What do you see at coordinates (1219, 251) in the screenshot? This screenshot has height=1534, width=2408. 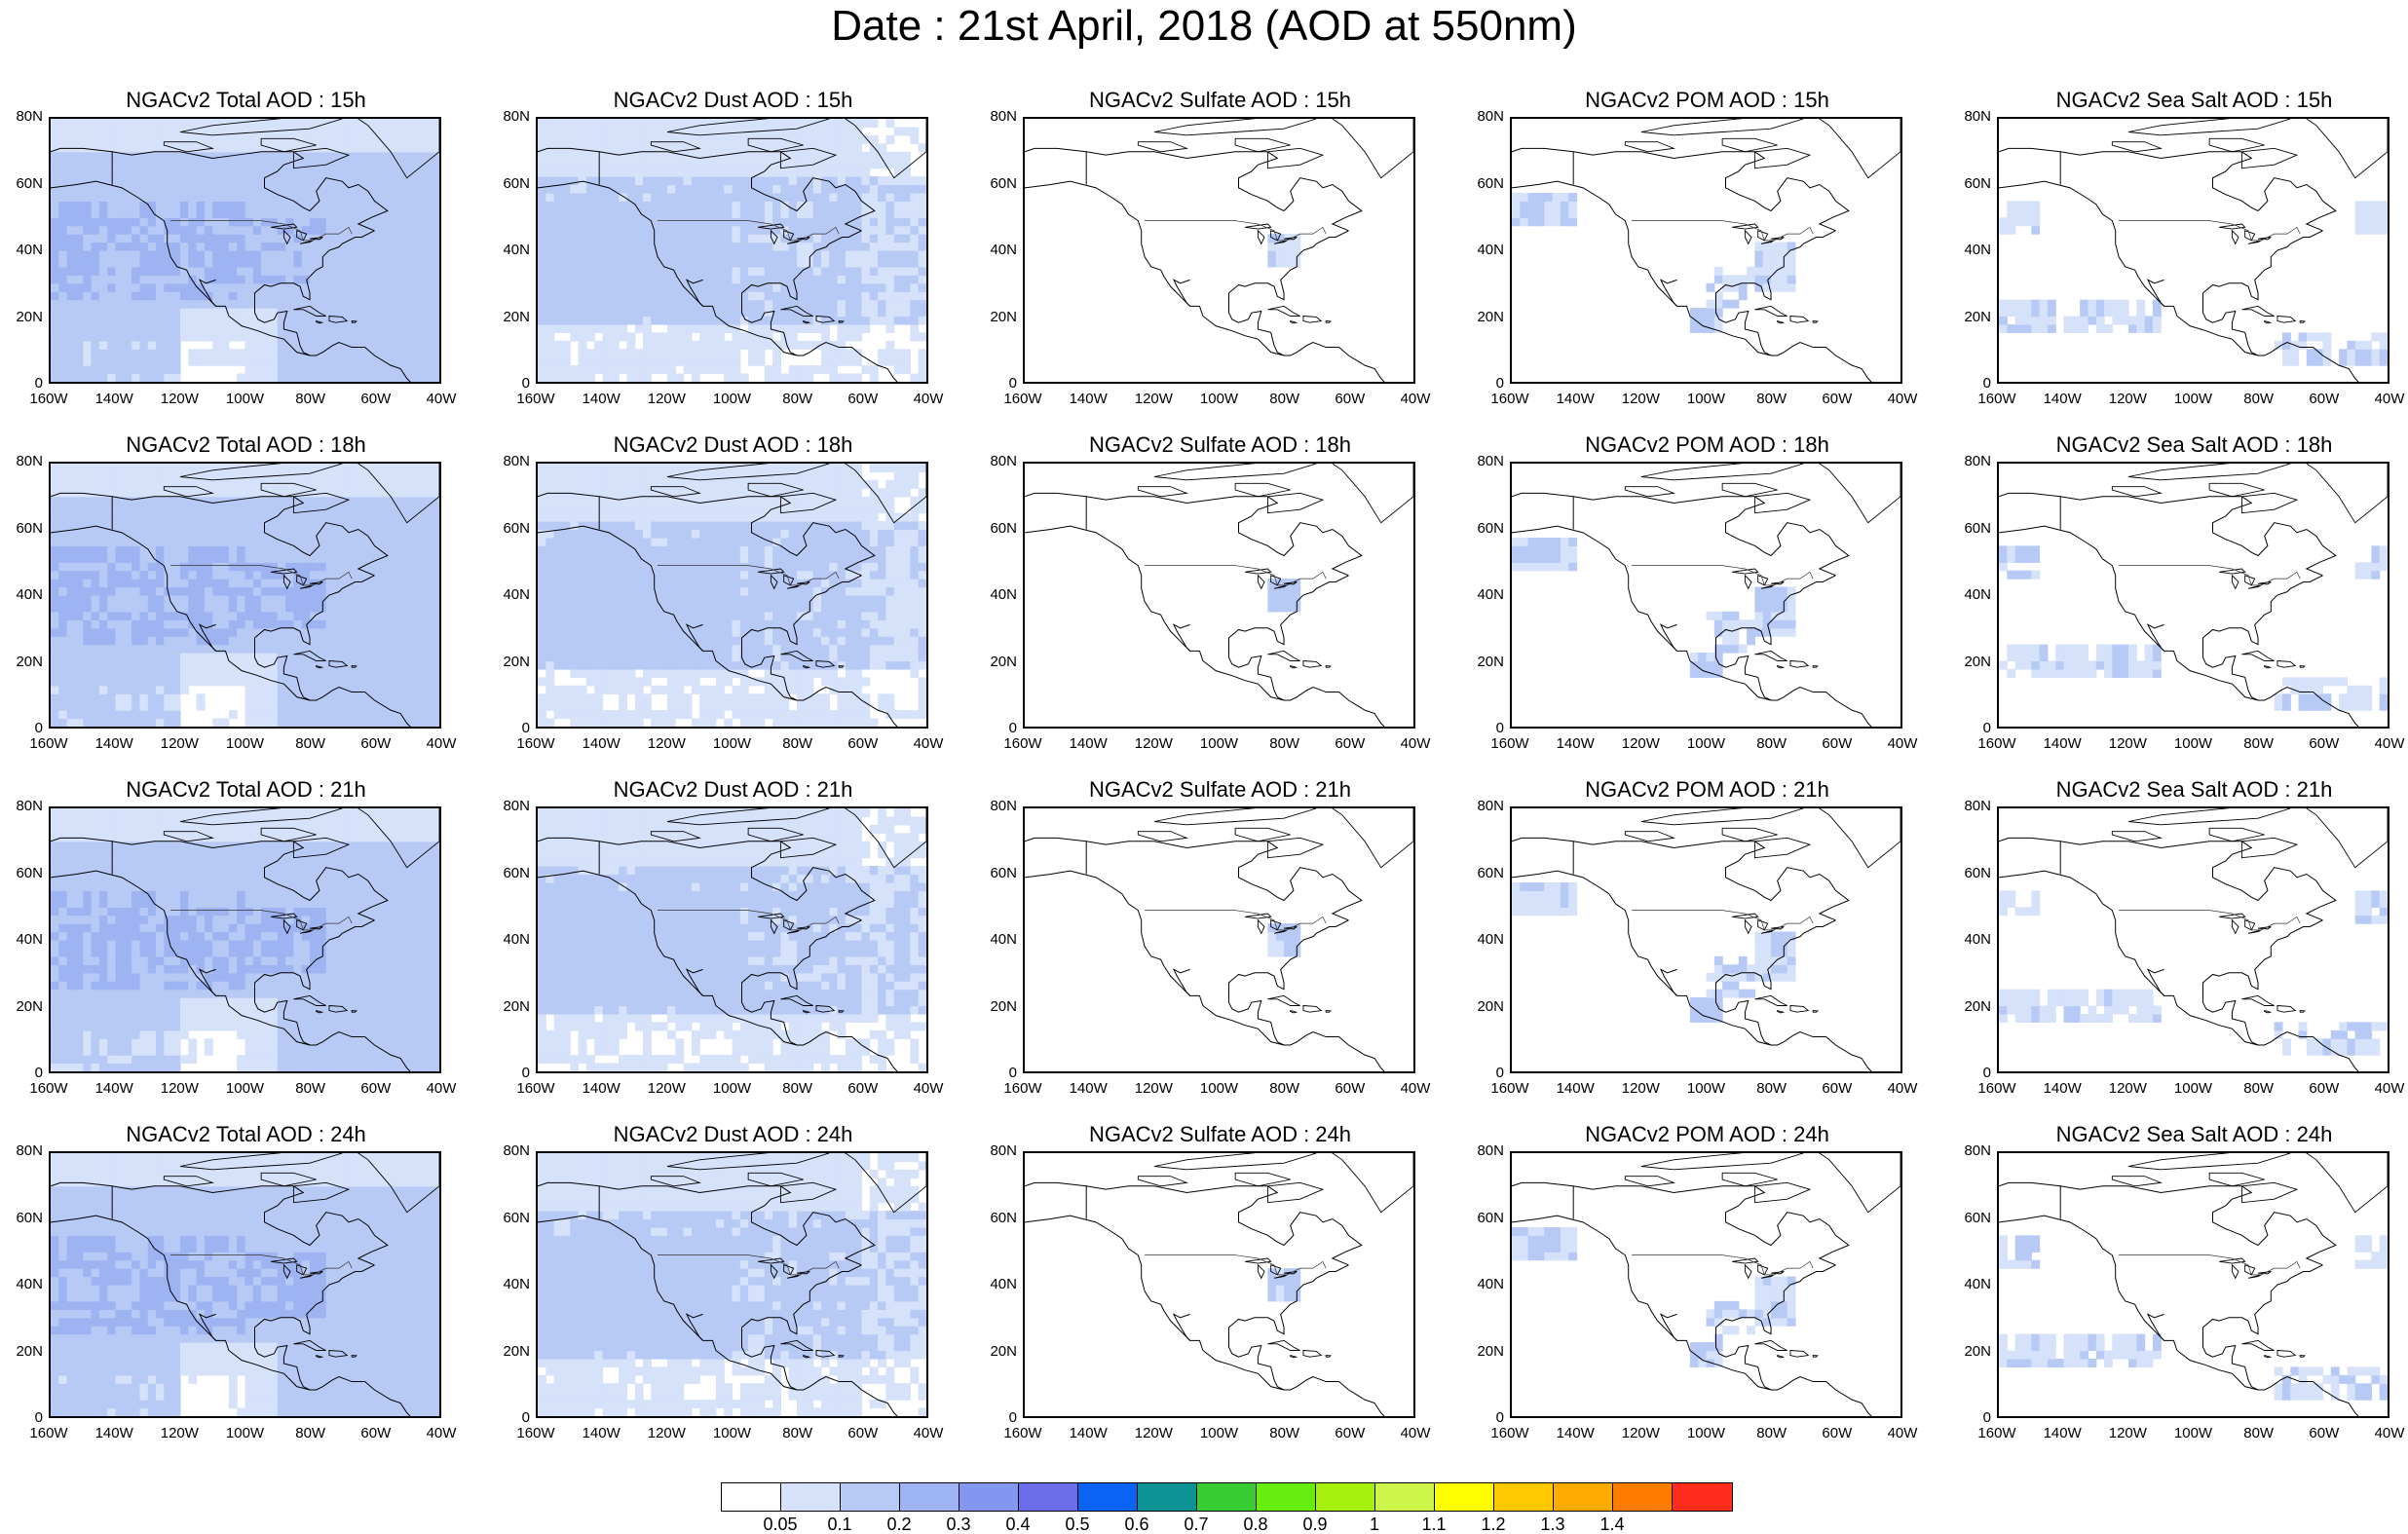 I see `map-plot-area` at bounding box center [1219, 251].